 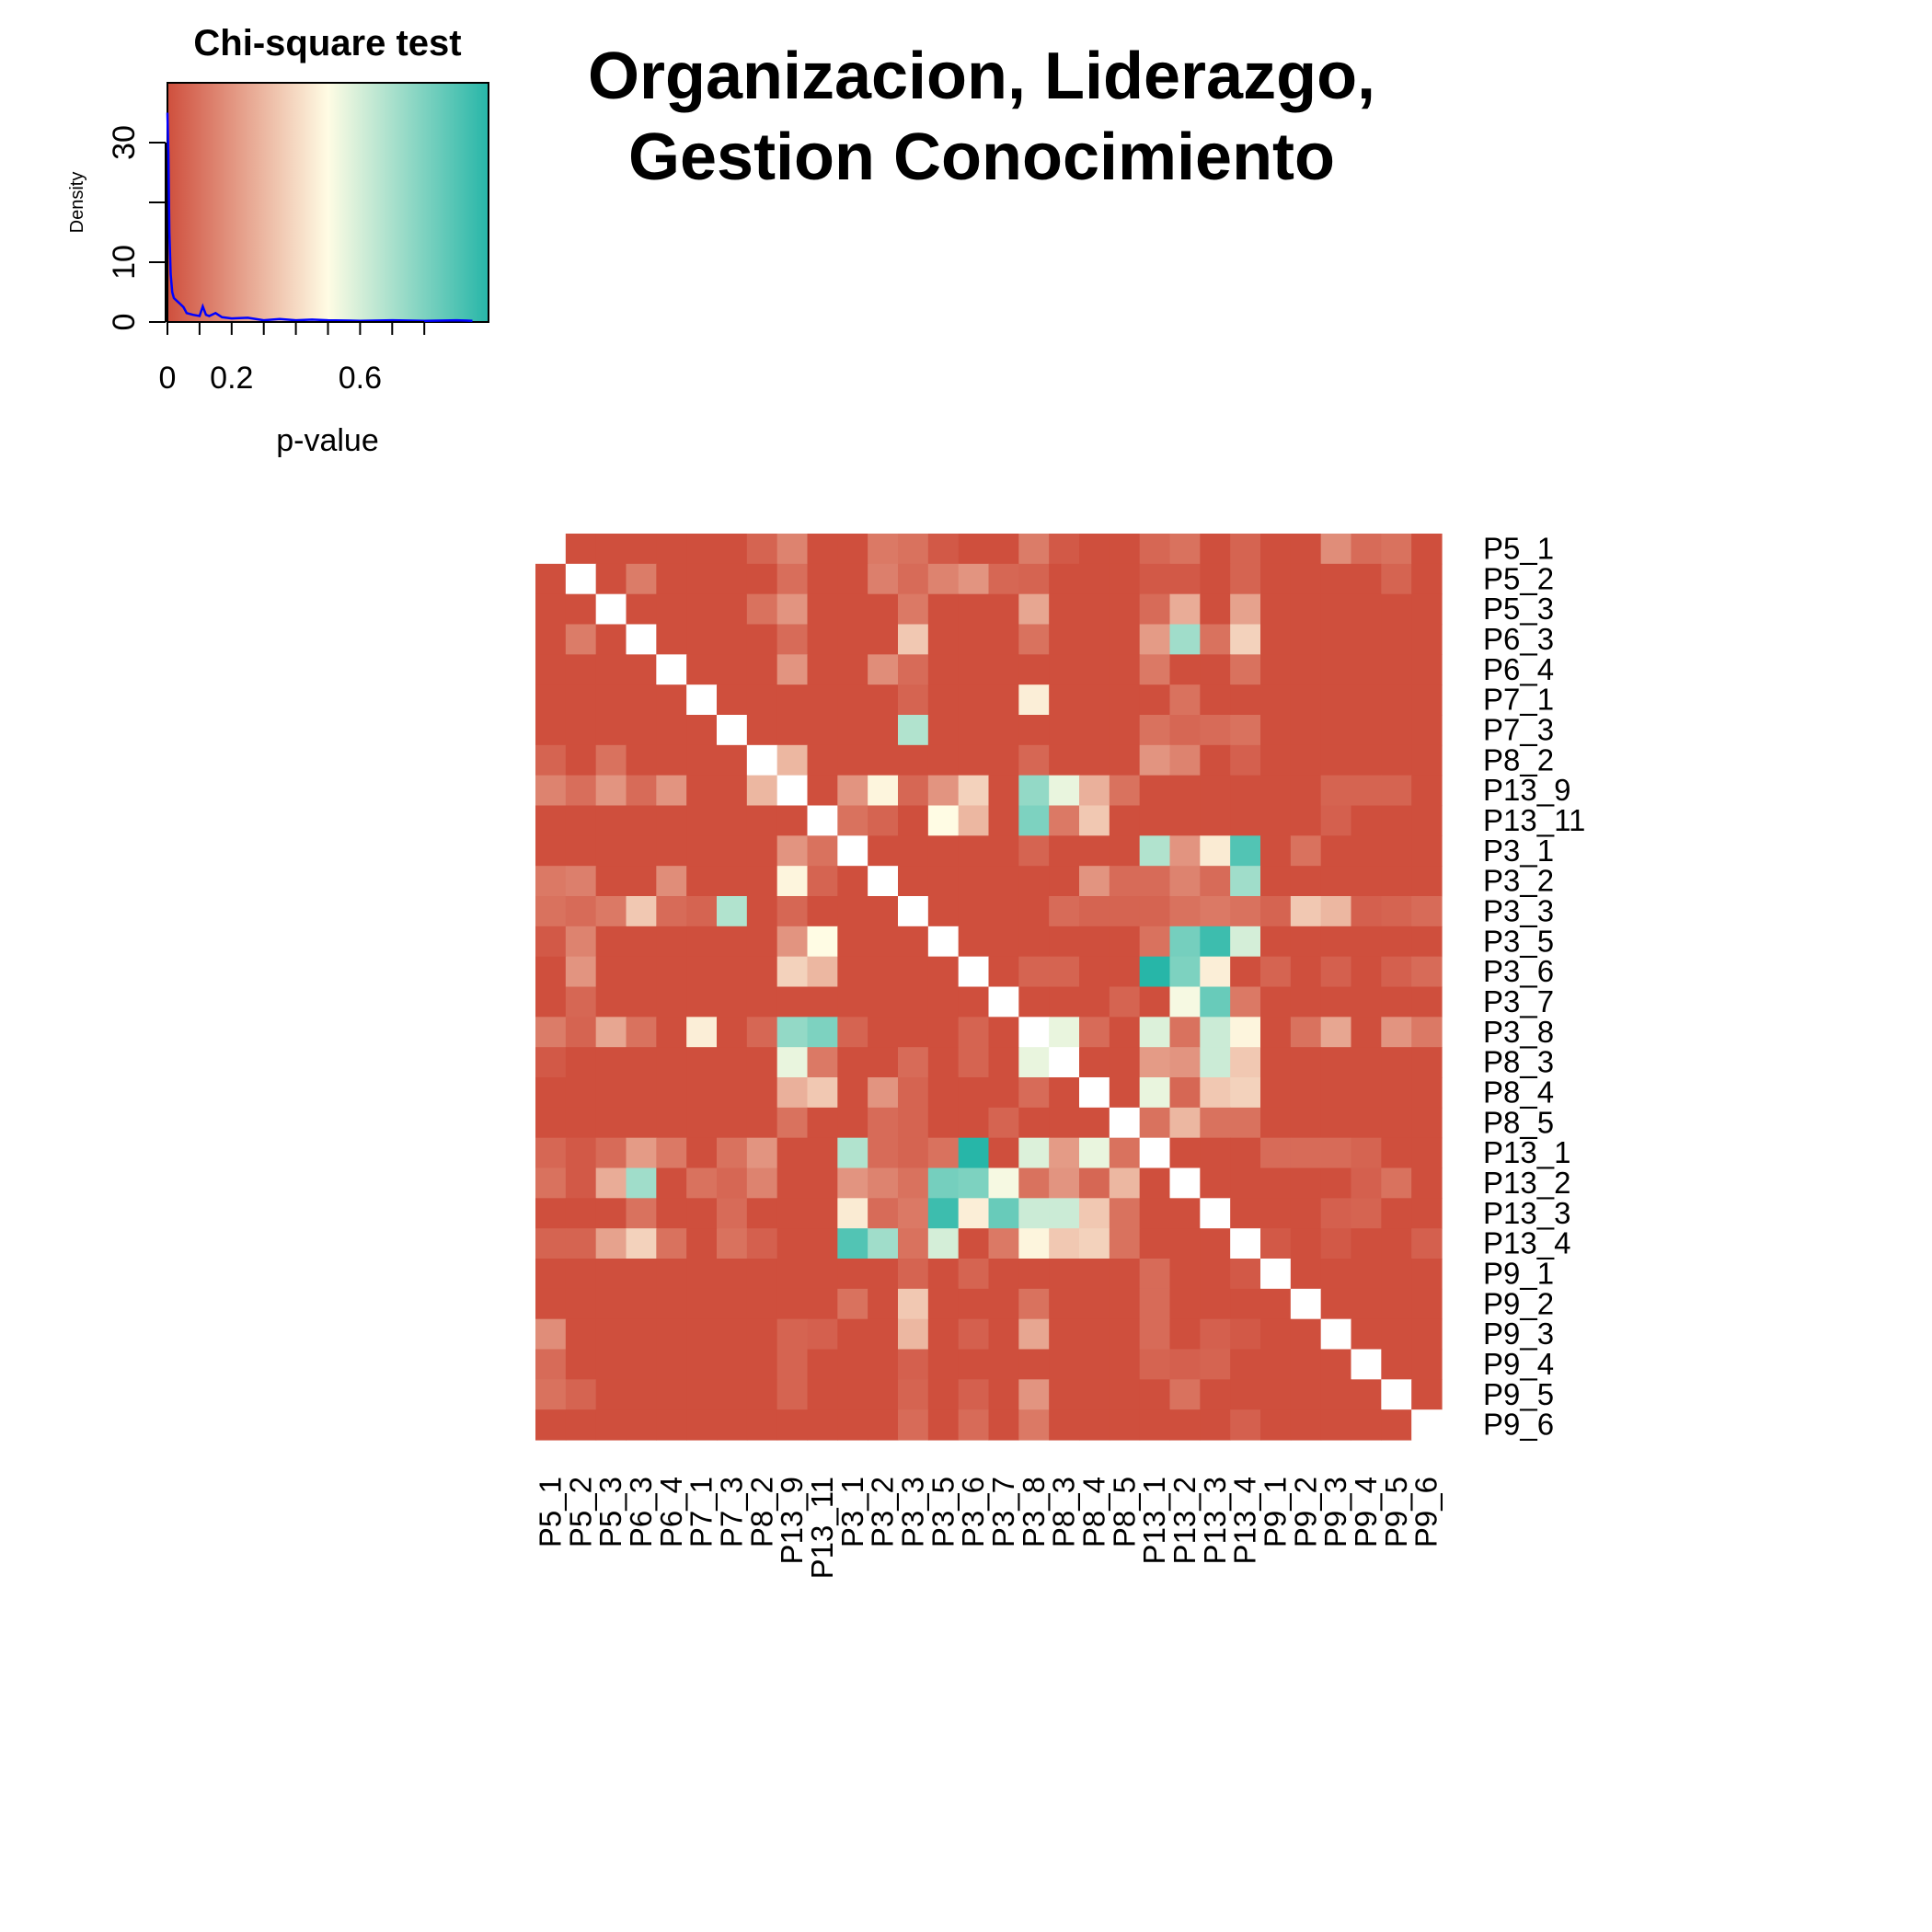 I want to click on row-label: P9_1, so click(x=1518, y=1273).